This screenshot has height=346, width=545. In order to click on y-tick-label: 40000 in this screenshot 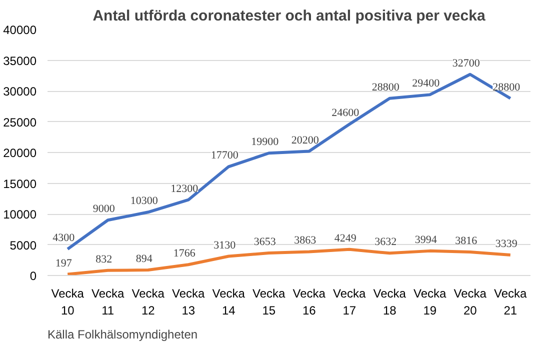, I will do `click(20, 30)`.